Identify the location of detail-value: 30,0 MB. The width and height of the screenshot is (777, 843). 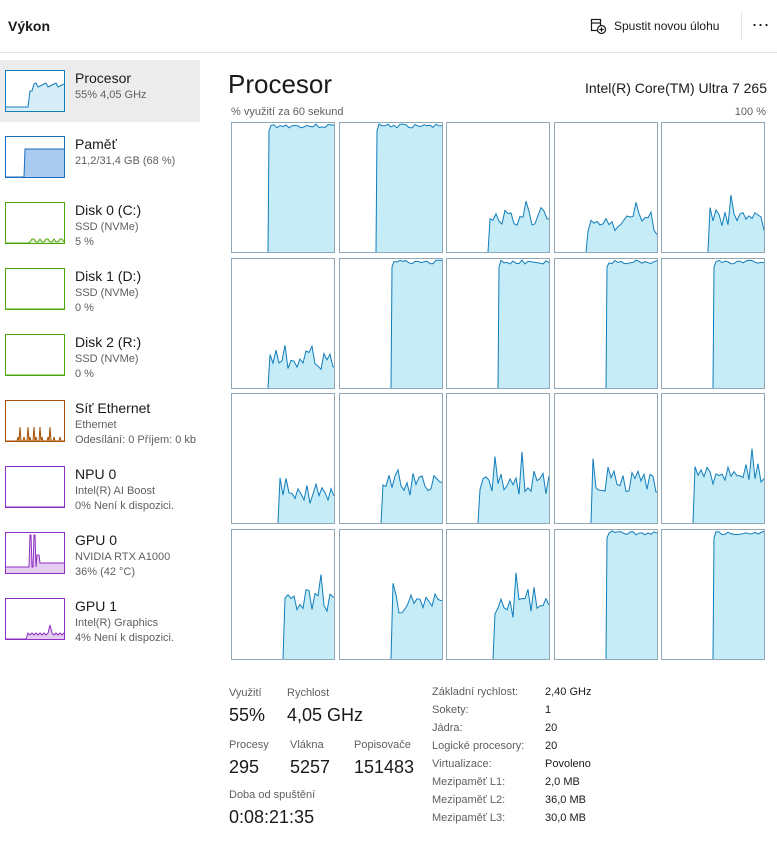
(565, 818).